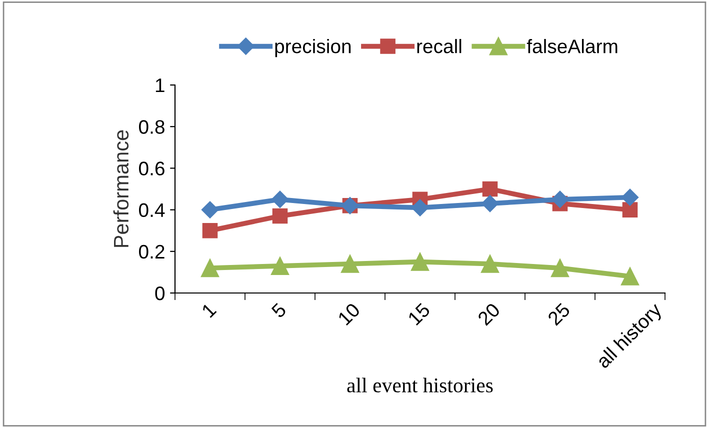 The height and width of the screenshot is (428, 709). What do you see at coordinates (419, 314) in the screenshot?
I see `x-tick-label: 15` at bounding box center [419, 314].